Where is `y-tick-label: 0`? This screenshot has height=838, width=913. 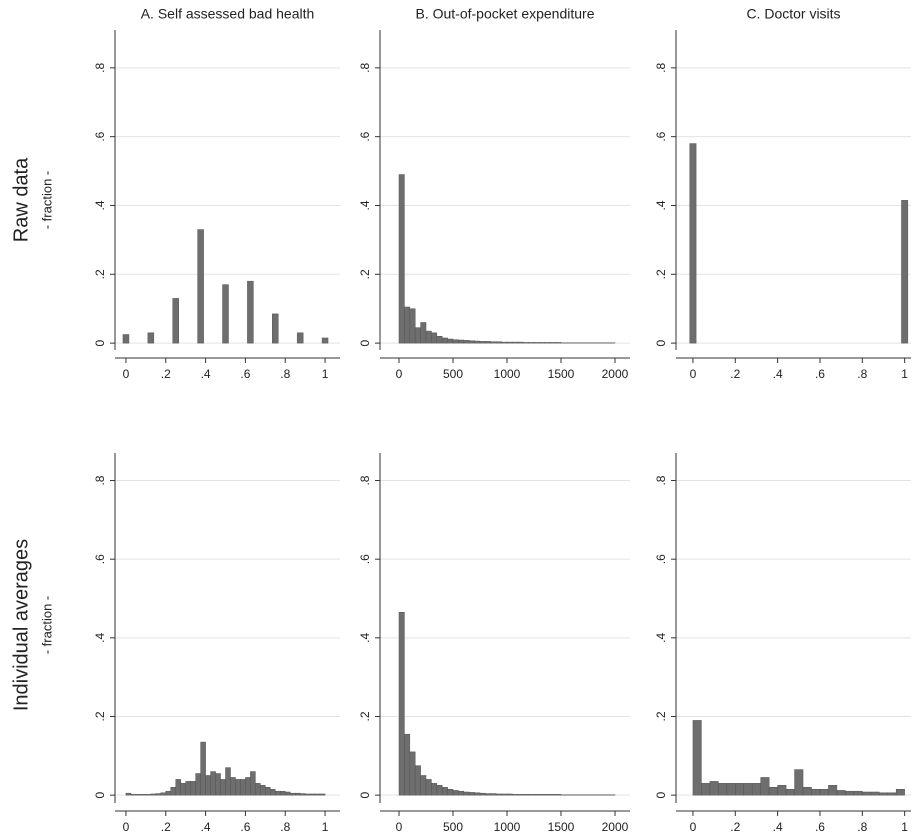
y-tick-label: 0 is located at coordinates (365, 794).